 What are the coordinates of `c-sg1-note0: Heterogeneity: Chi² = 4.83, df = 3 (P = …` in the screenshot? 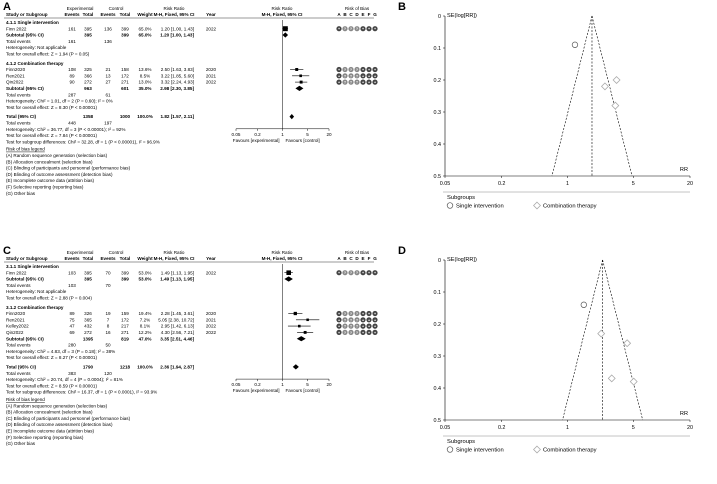 It's located at (60, 351).